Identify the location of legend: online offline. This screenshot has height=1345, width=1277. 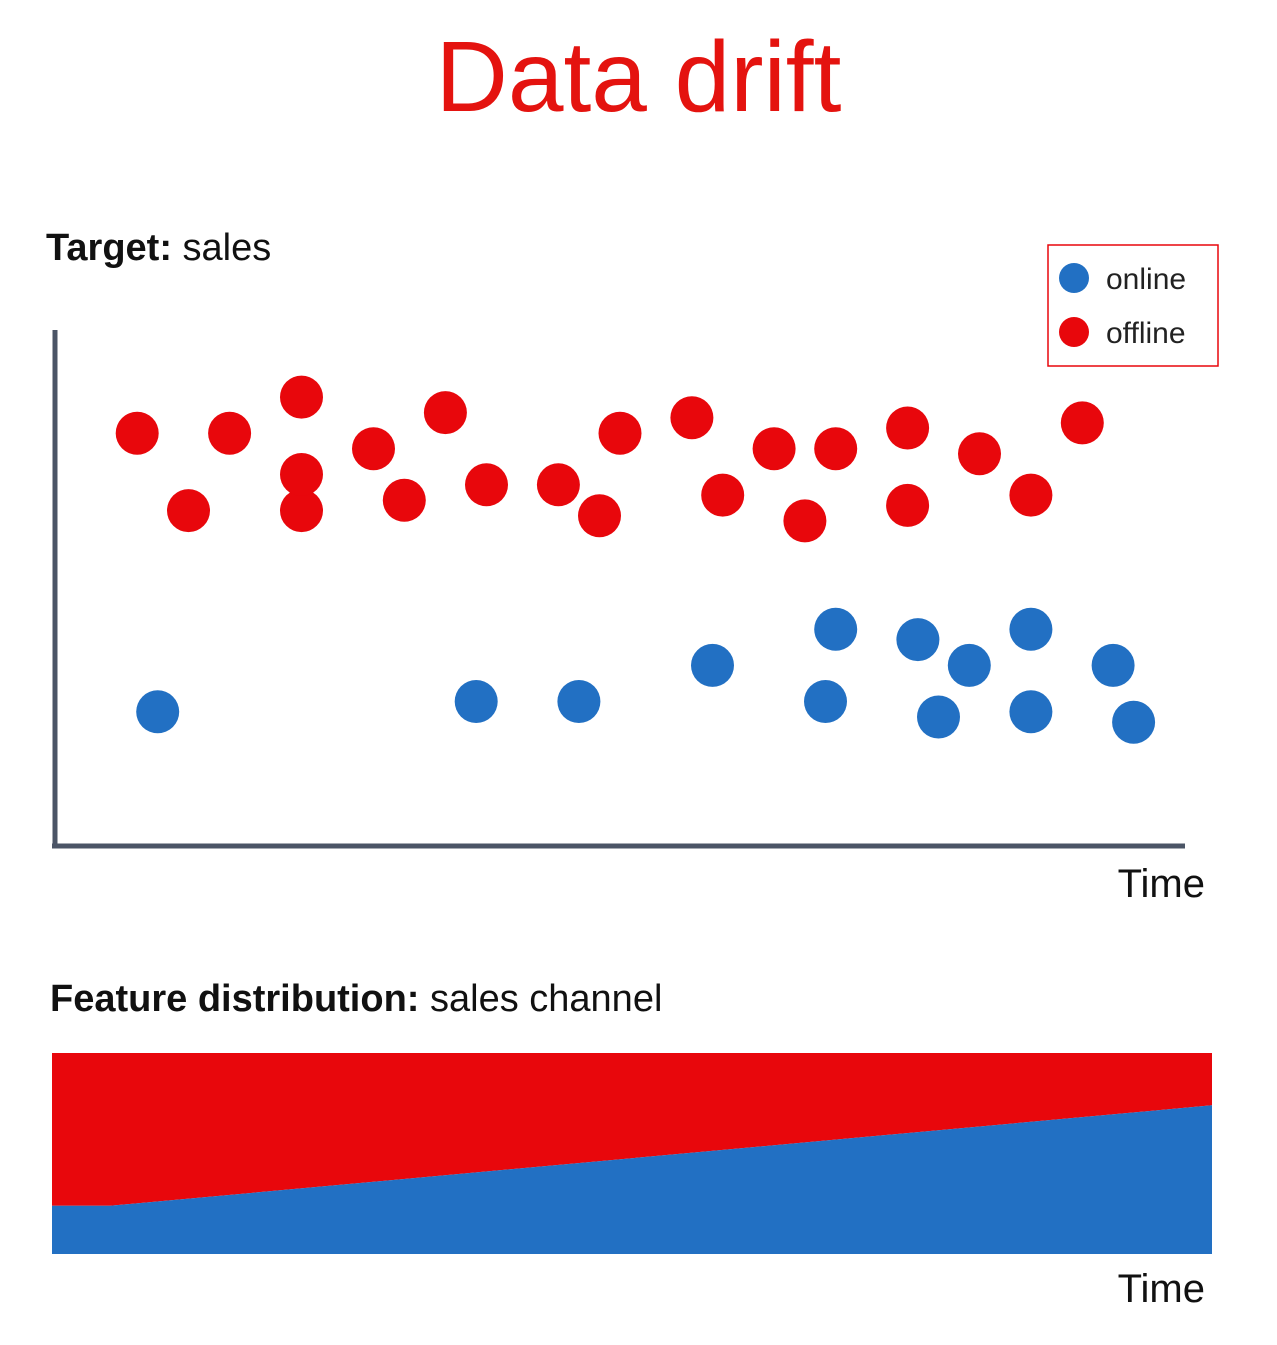
(1133, 305).